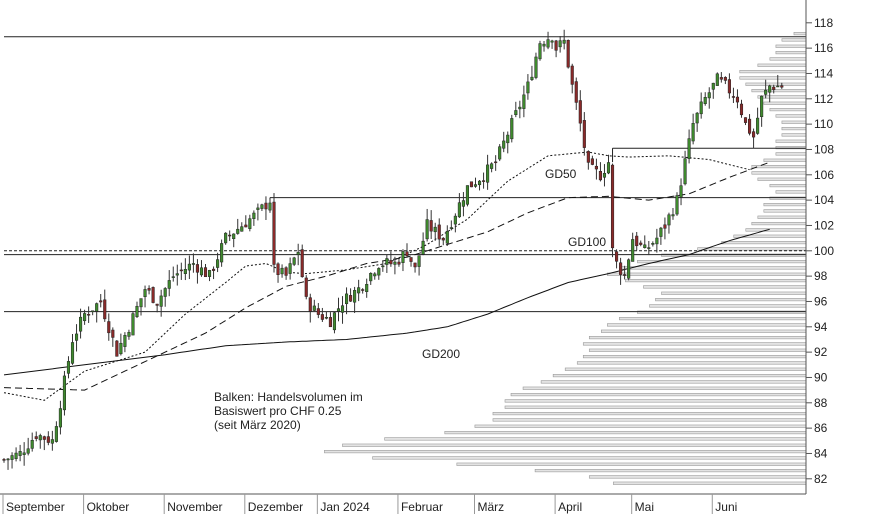 This screenshot has width=874, height=515. I want to click on y-tick-label: 90, so click(821, 377).